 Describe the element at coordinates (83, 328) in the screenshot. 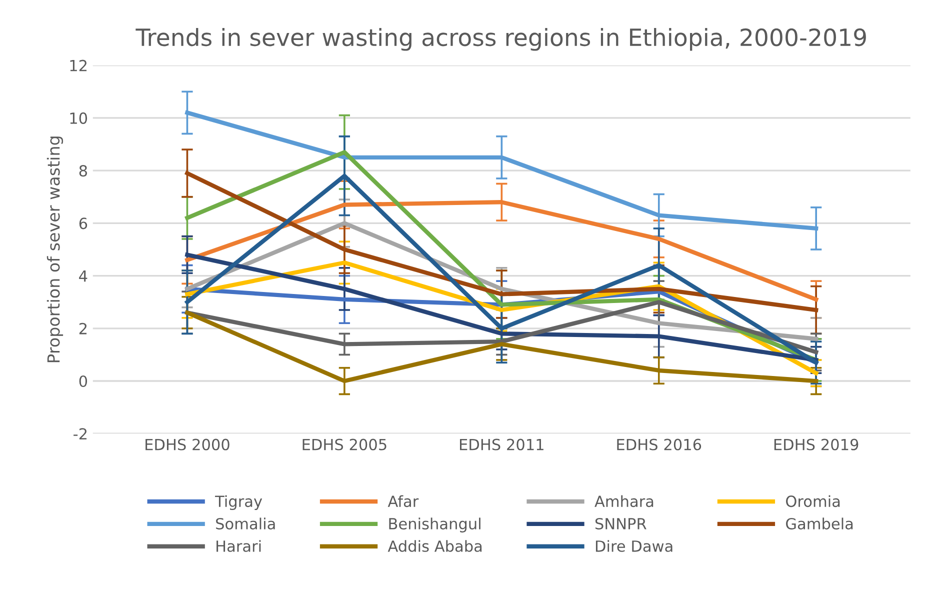

I see `y-tick-label: 2` at that location.